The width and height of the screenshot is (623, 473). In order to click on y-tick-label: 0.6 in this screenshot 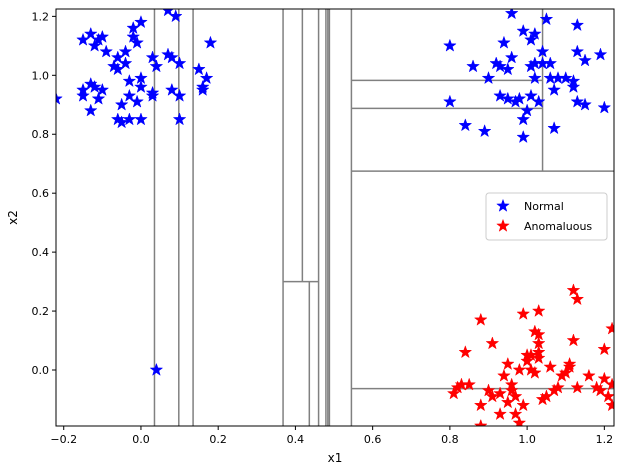, I will do `click(41, 193)`.